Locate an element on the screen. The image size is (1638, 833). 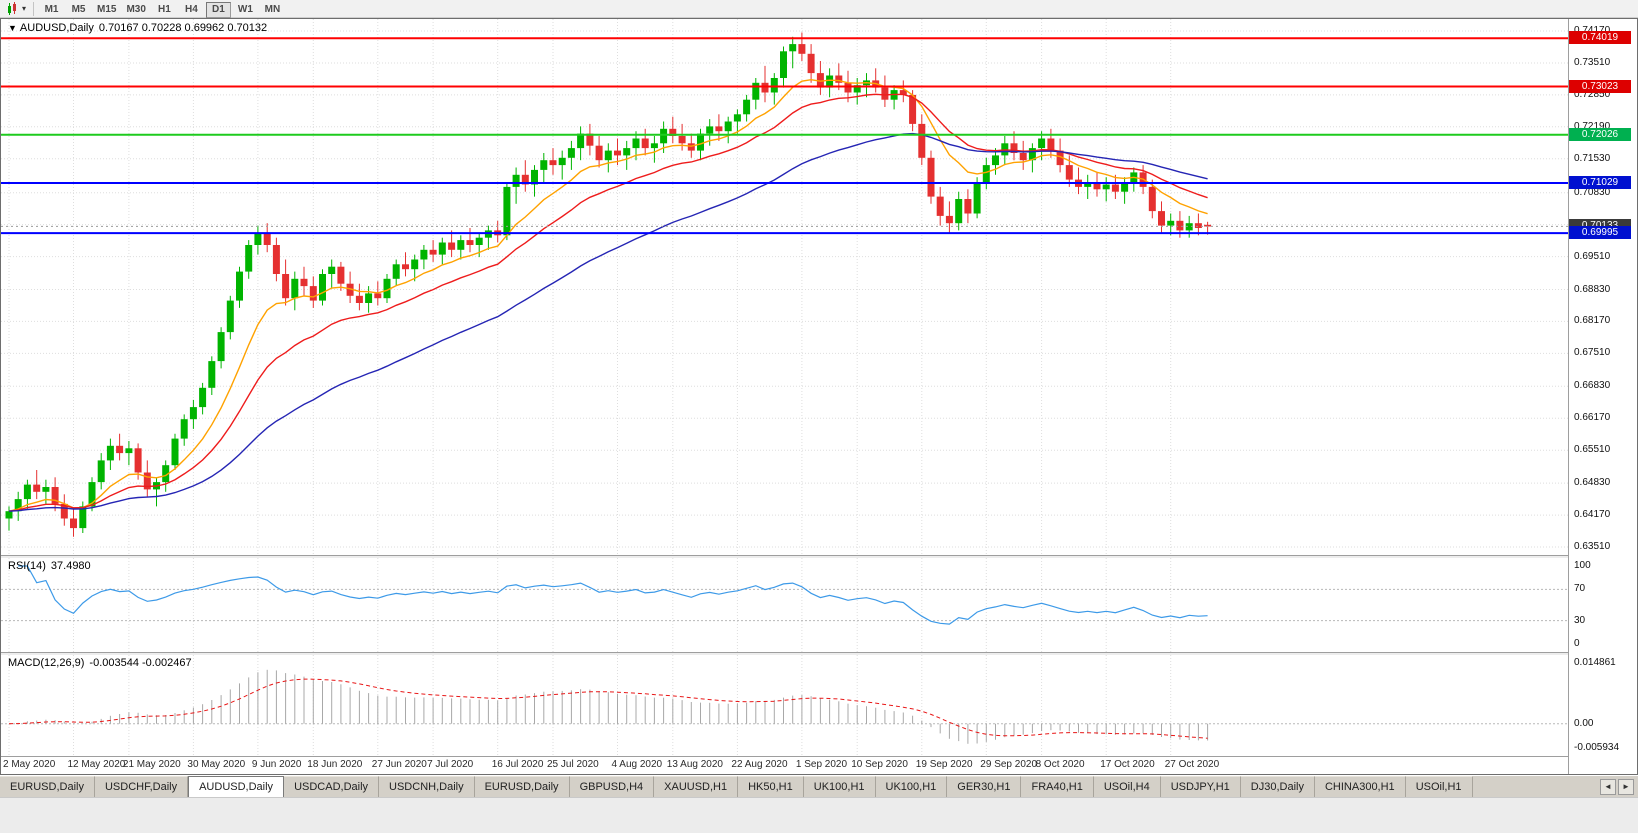
date-label: 25 Jul 2020 is located at coordinates (573, 764).